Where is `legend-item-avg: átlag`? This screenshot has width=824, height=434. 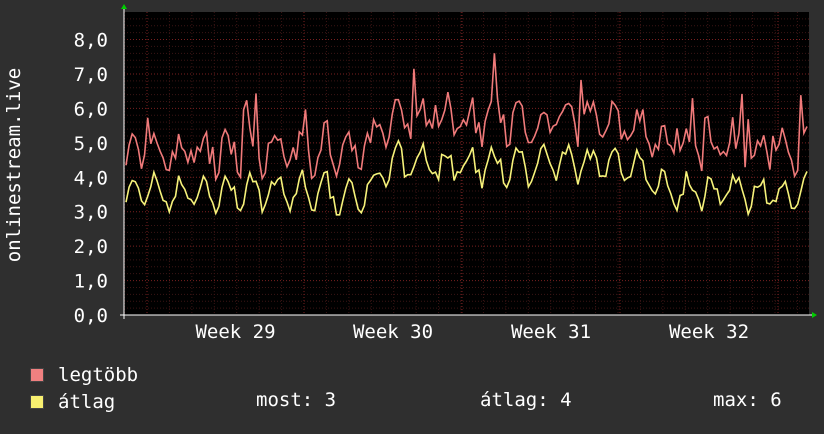
legend-item-avg: átlag is located at coordinates (72, 402).